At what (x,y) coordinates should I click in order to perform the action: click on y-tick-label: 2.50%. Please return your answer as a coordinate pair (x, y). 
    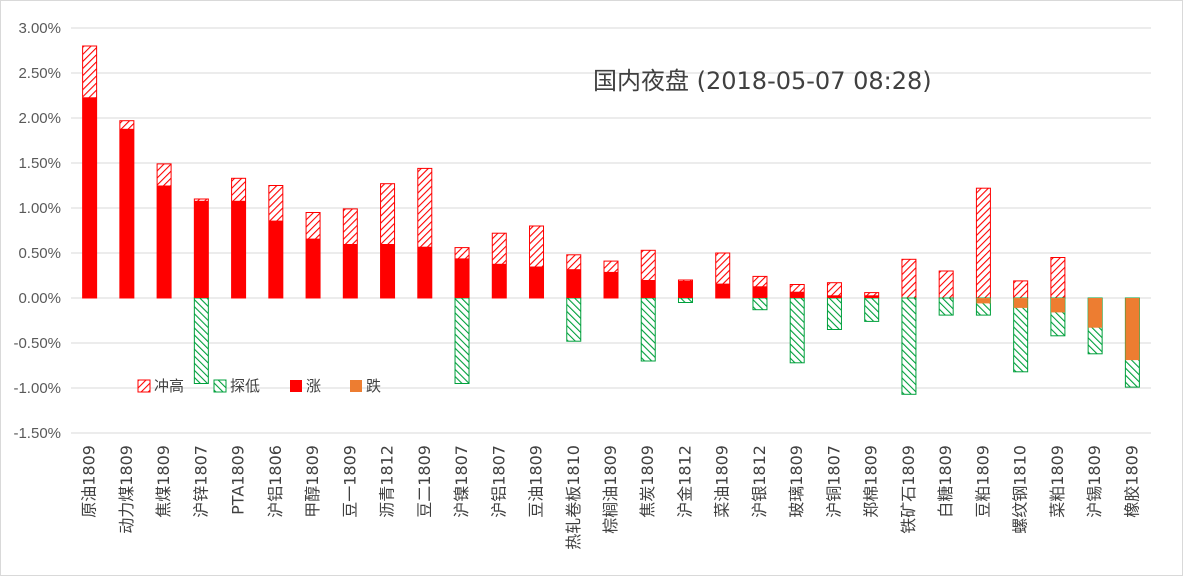
    Looking at the image, I should click on (39, 73).